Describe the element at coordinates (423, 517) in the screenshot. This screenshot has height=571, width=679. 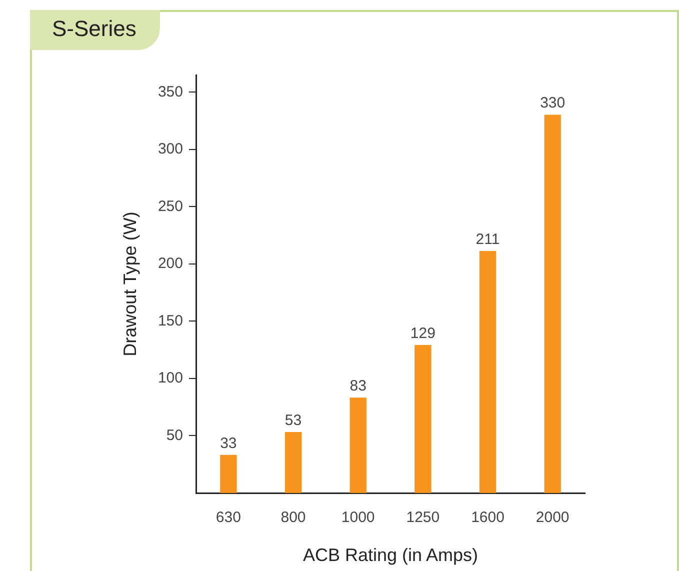
I see `x-tick-label: 1250` at that location.